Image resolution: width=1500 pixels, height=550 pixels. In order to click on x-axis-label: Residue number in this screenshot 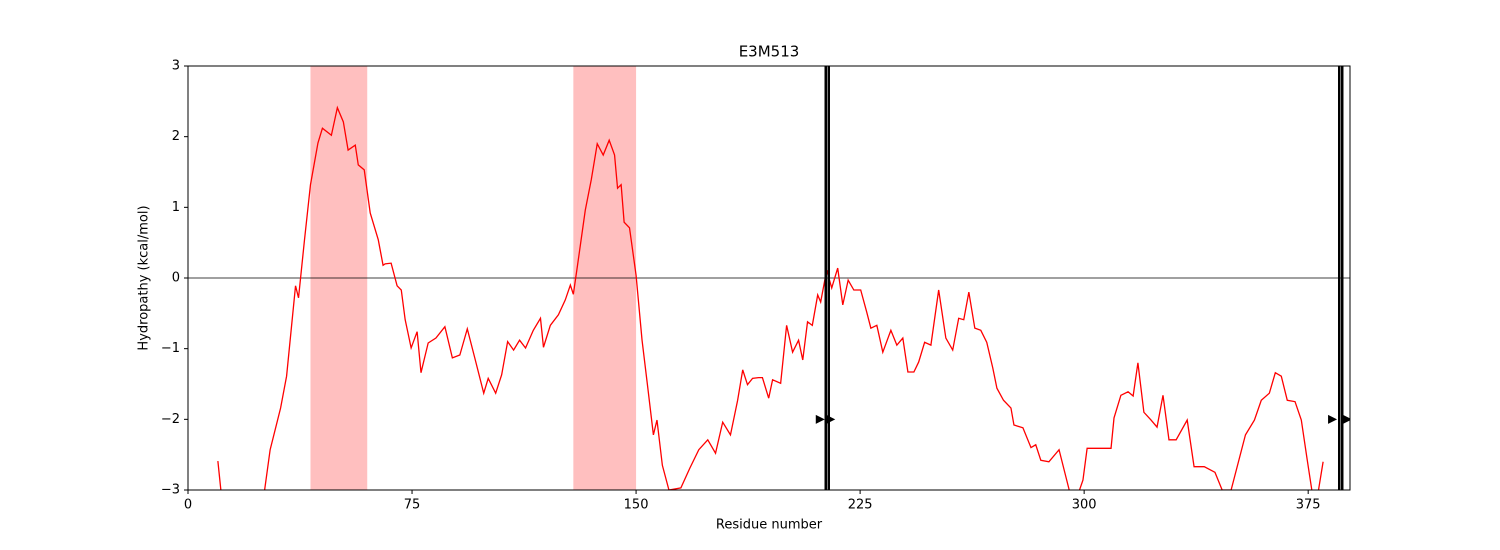, I will do `click(769, 525)`.